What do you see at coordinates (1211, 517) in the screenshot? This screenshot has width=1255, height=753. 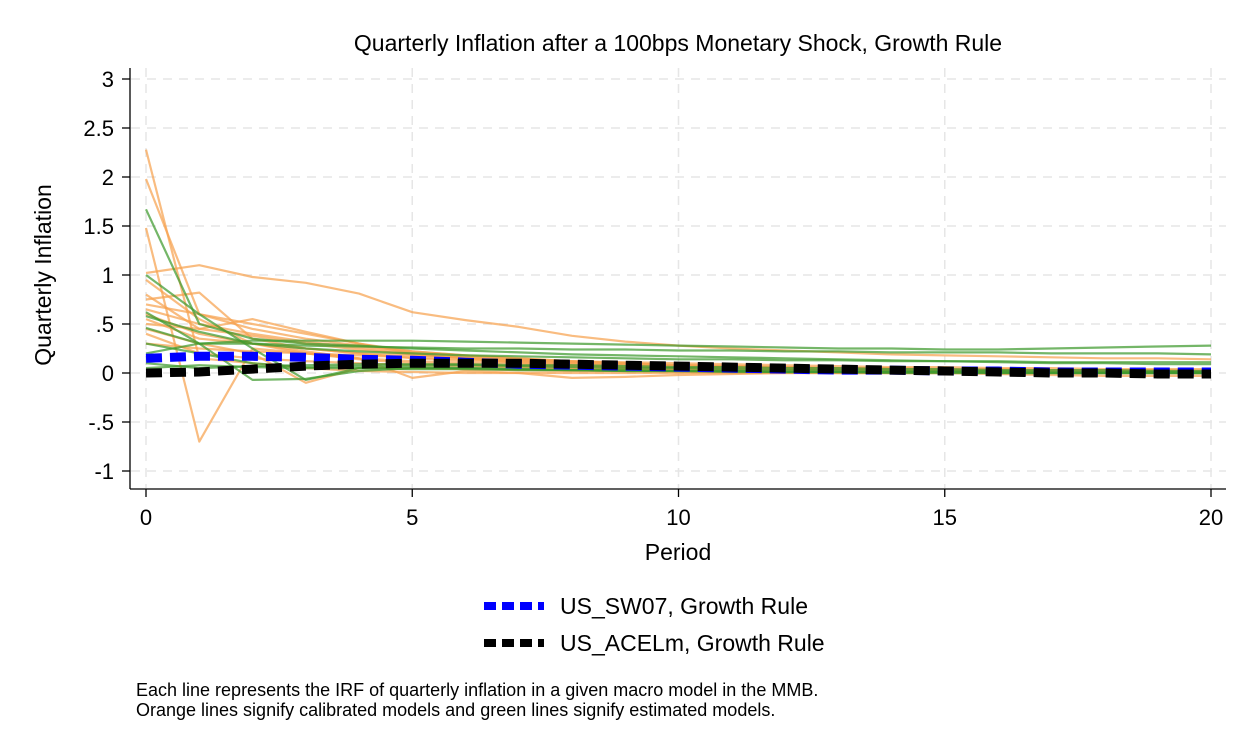 I see `x-tick-label: 20` at bounding box center [1211, 517].